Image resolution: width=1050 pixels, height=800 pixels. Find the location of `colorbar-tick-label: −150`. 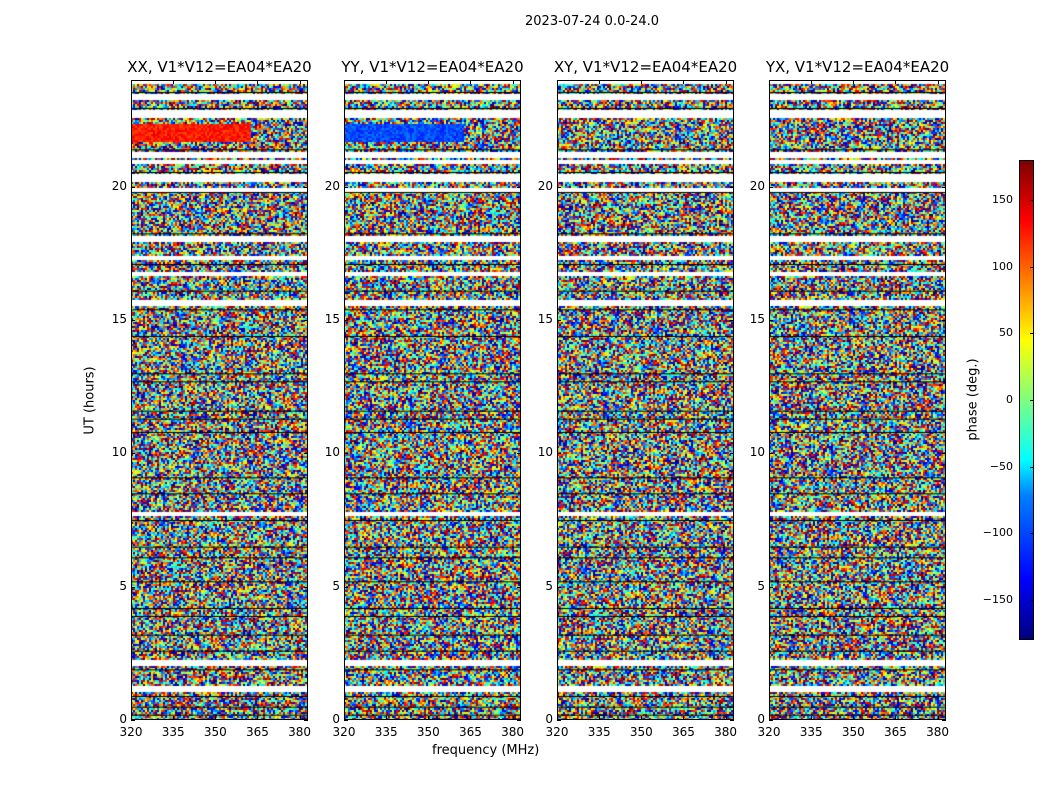

colorbar-tick-label: −150 is located at coordinates (997, 599).